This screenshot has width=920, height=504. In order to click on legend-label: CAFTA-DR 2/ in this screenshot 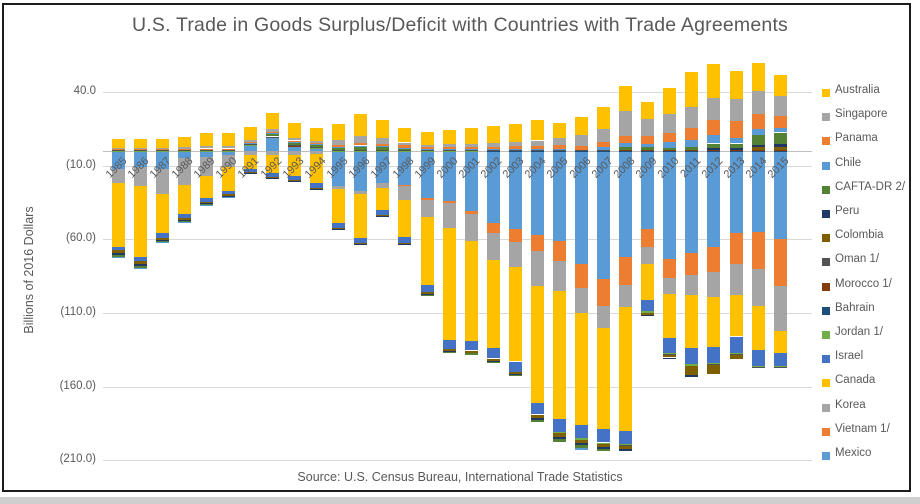, I will do `click(870, 186)`.